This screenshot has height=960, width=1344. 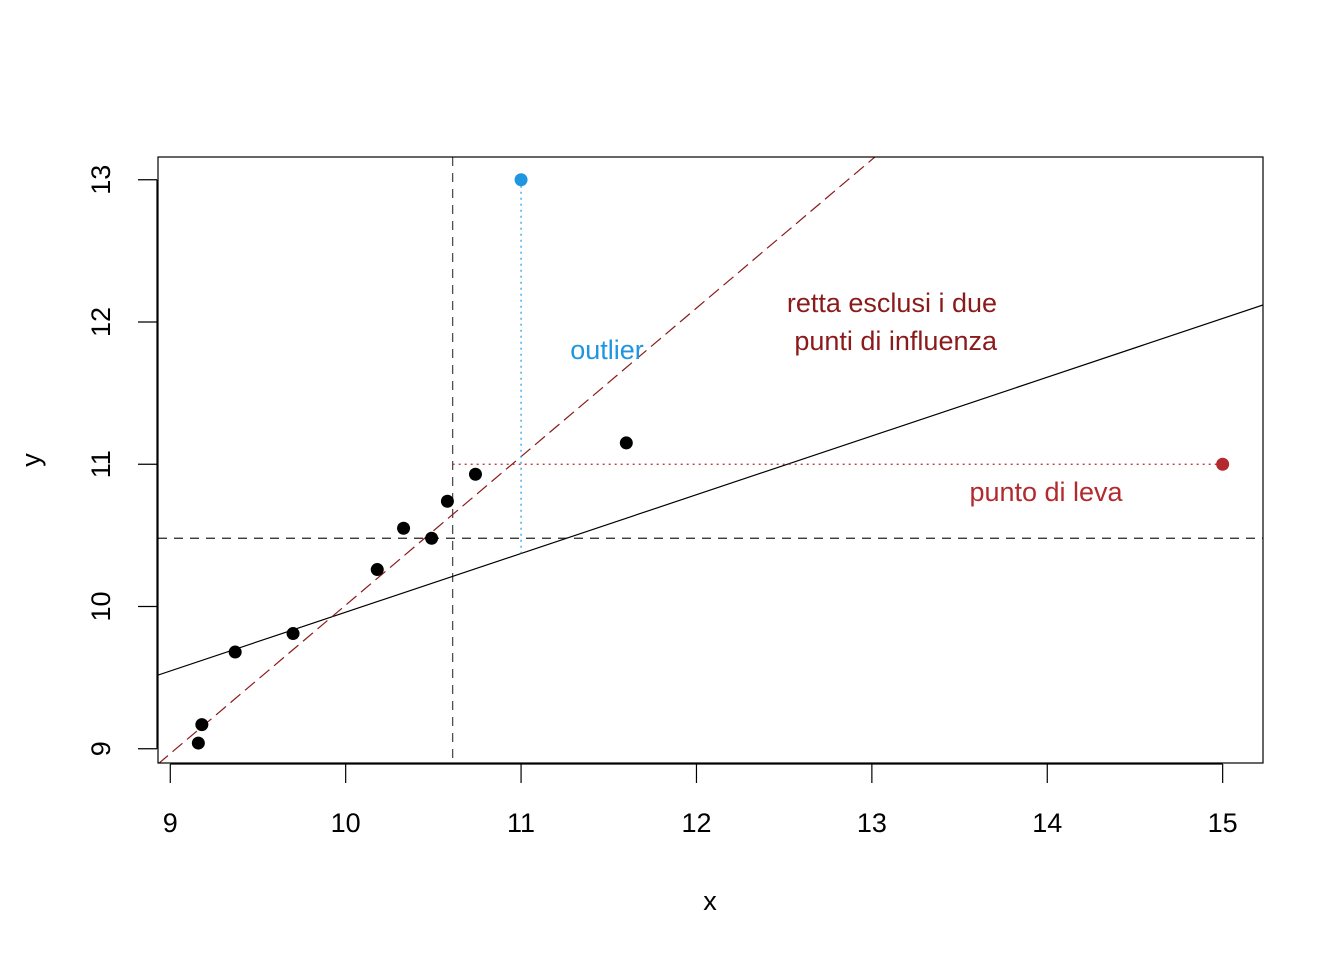 I want to click on x-tick-label: 15, so click(x=1223, y=823).